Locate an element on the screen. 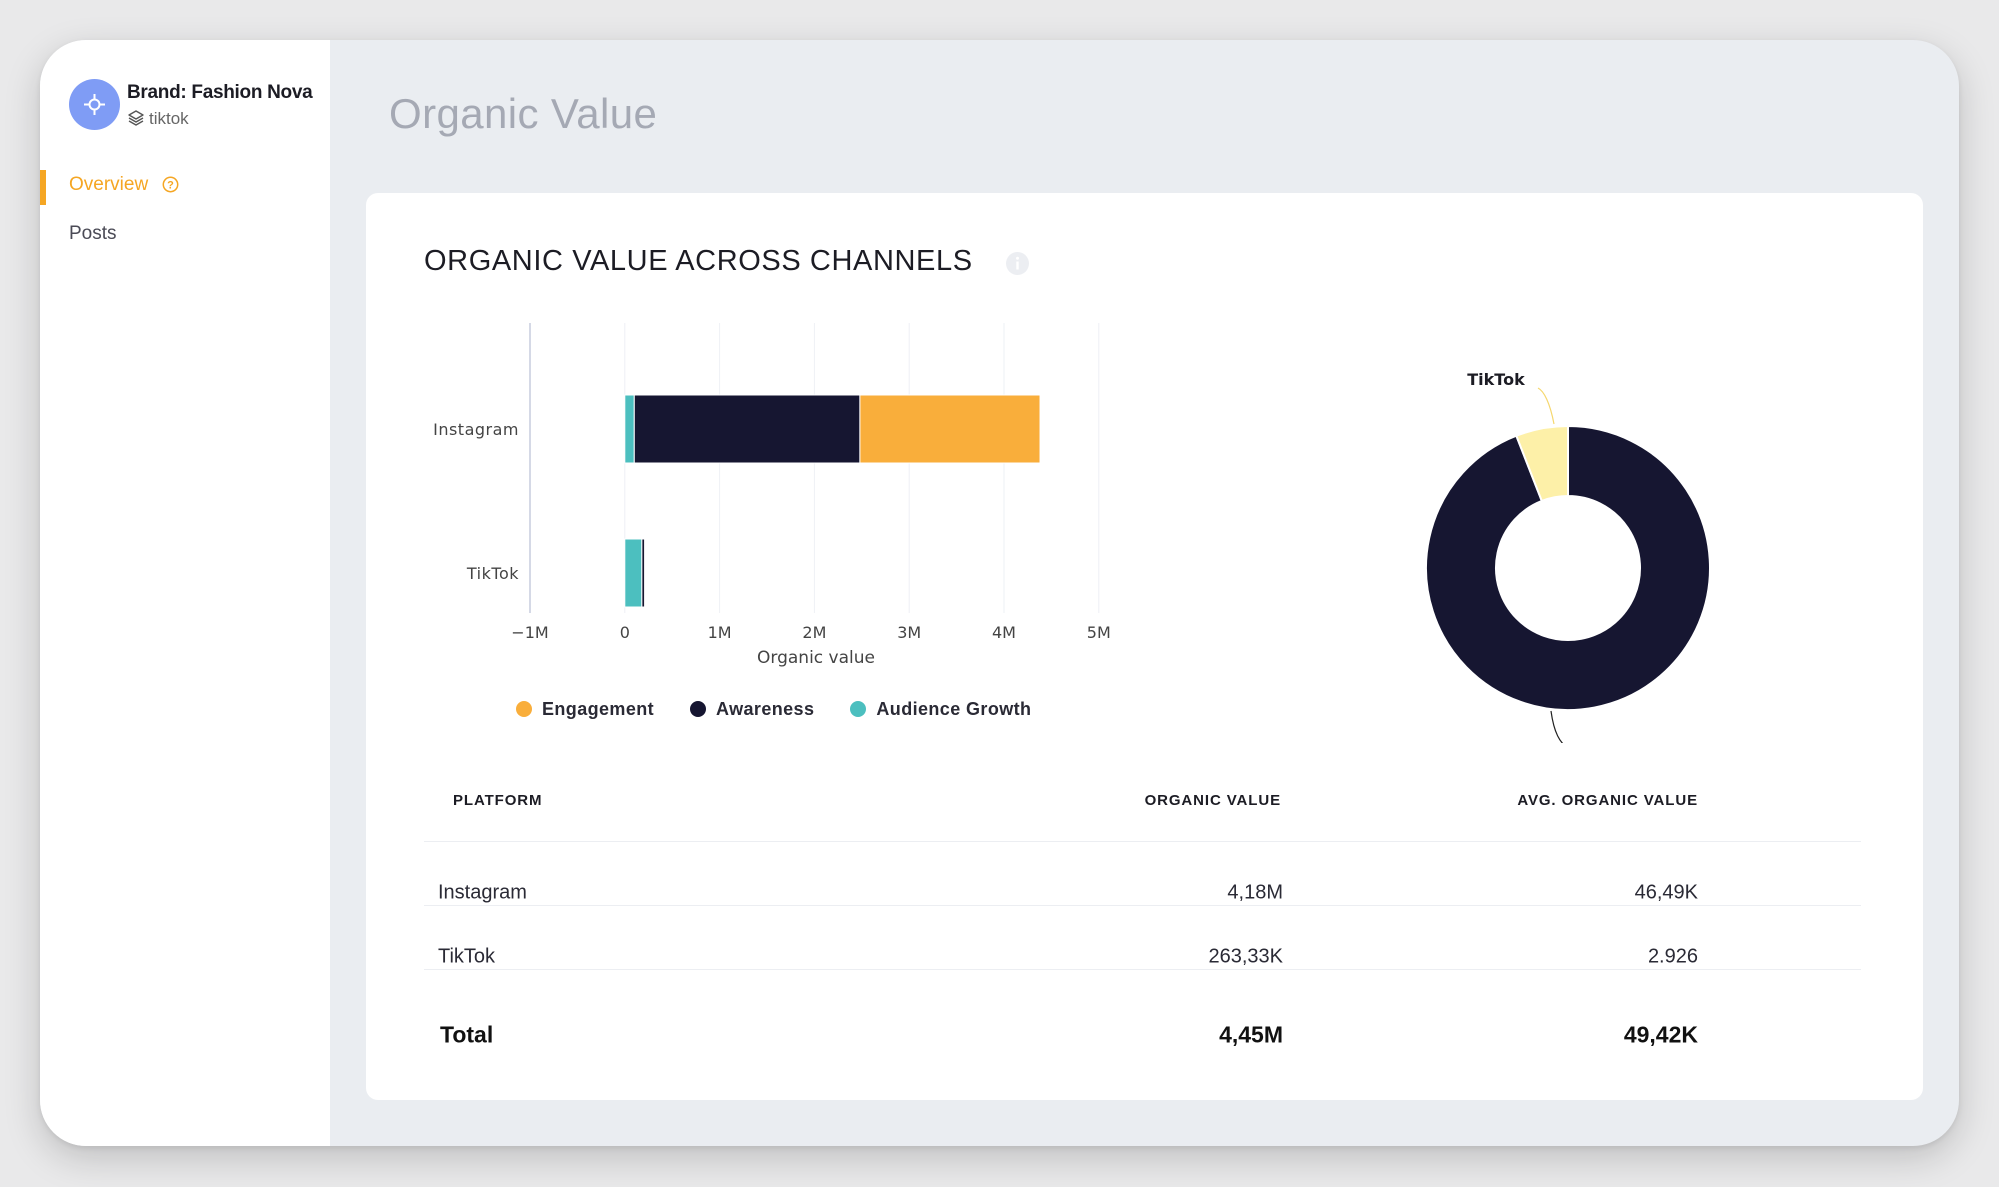  x-tick-label: 4M is located at coordinates (1004, 632).